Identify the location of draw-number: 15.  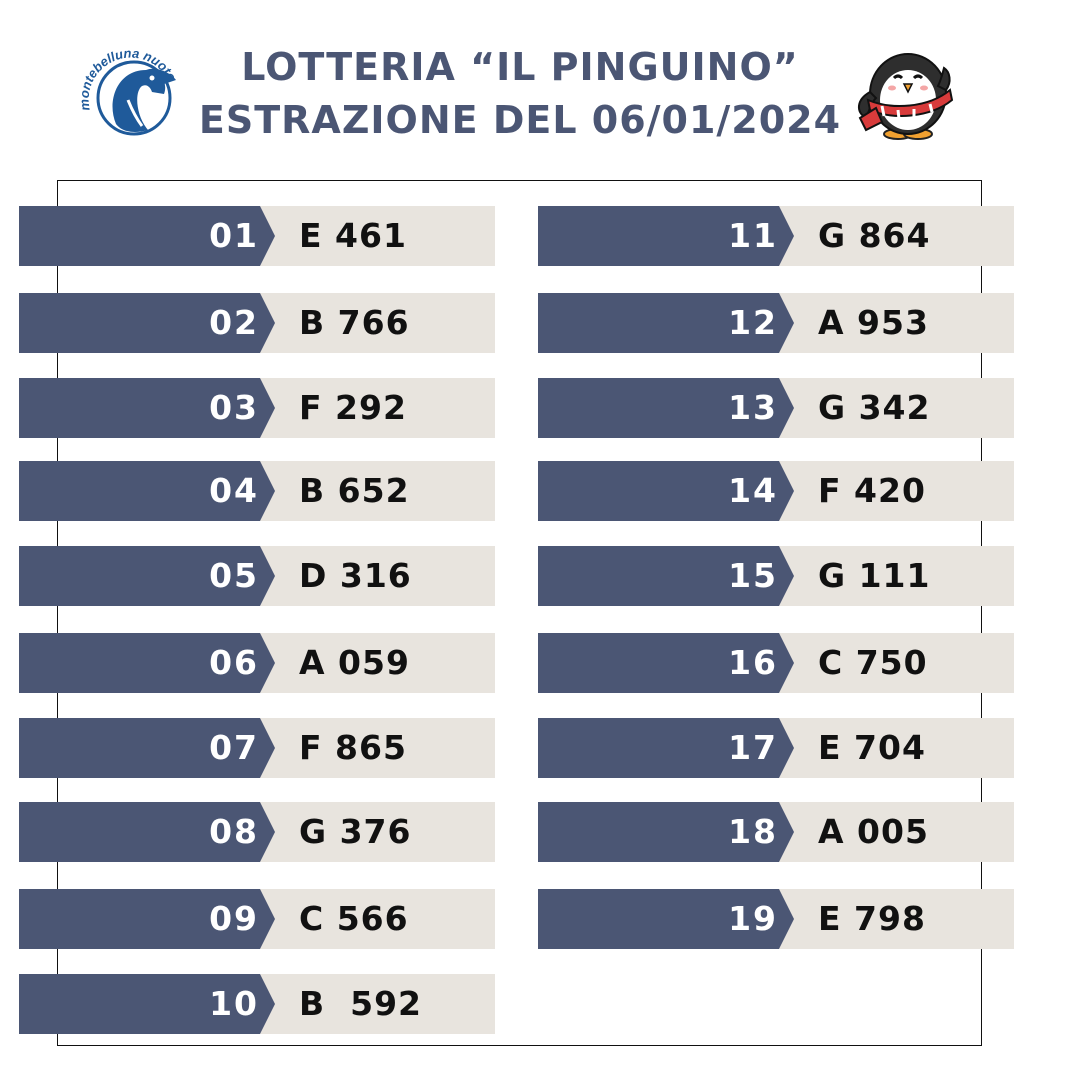
(753, 575).